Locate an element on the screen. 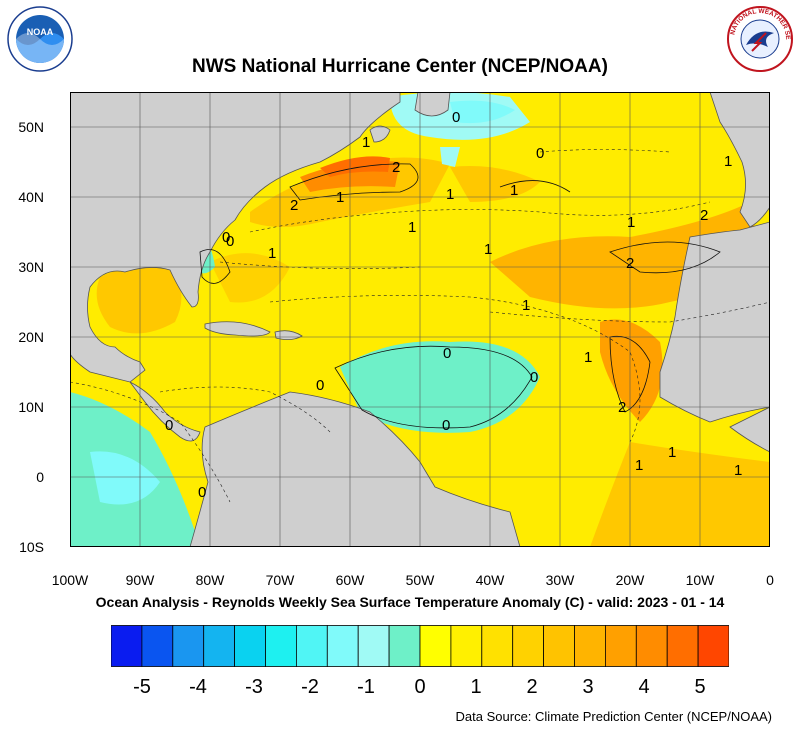  central-america is located at coordinates (165, 411).